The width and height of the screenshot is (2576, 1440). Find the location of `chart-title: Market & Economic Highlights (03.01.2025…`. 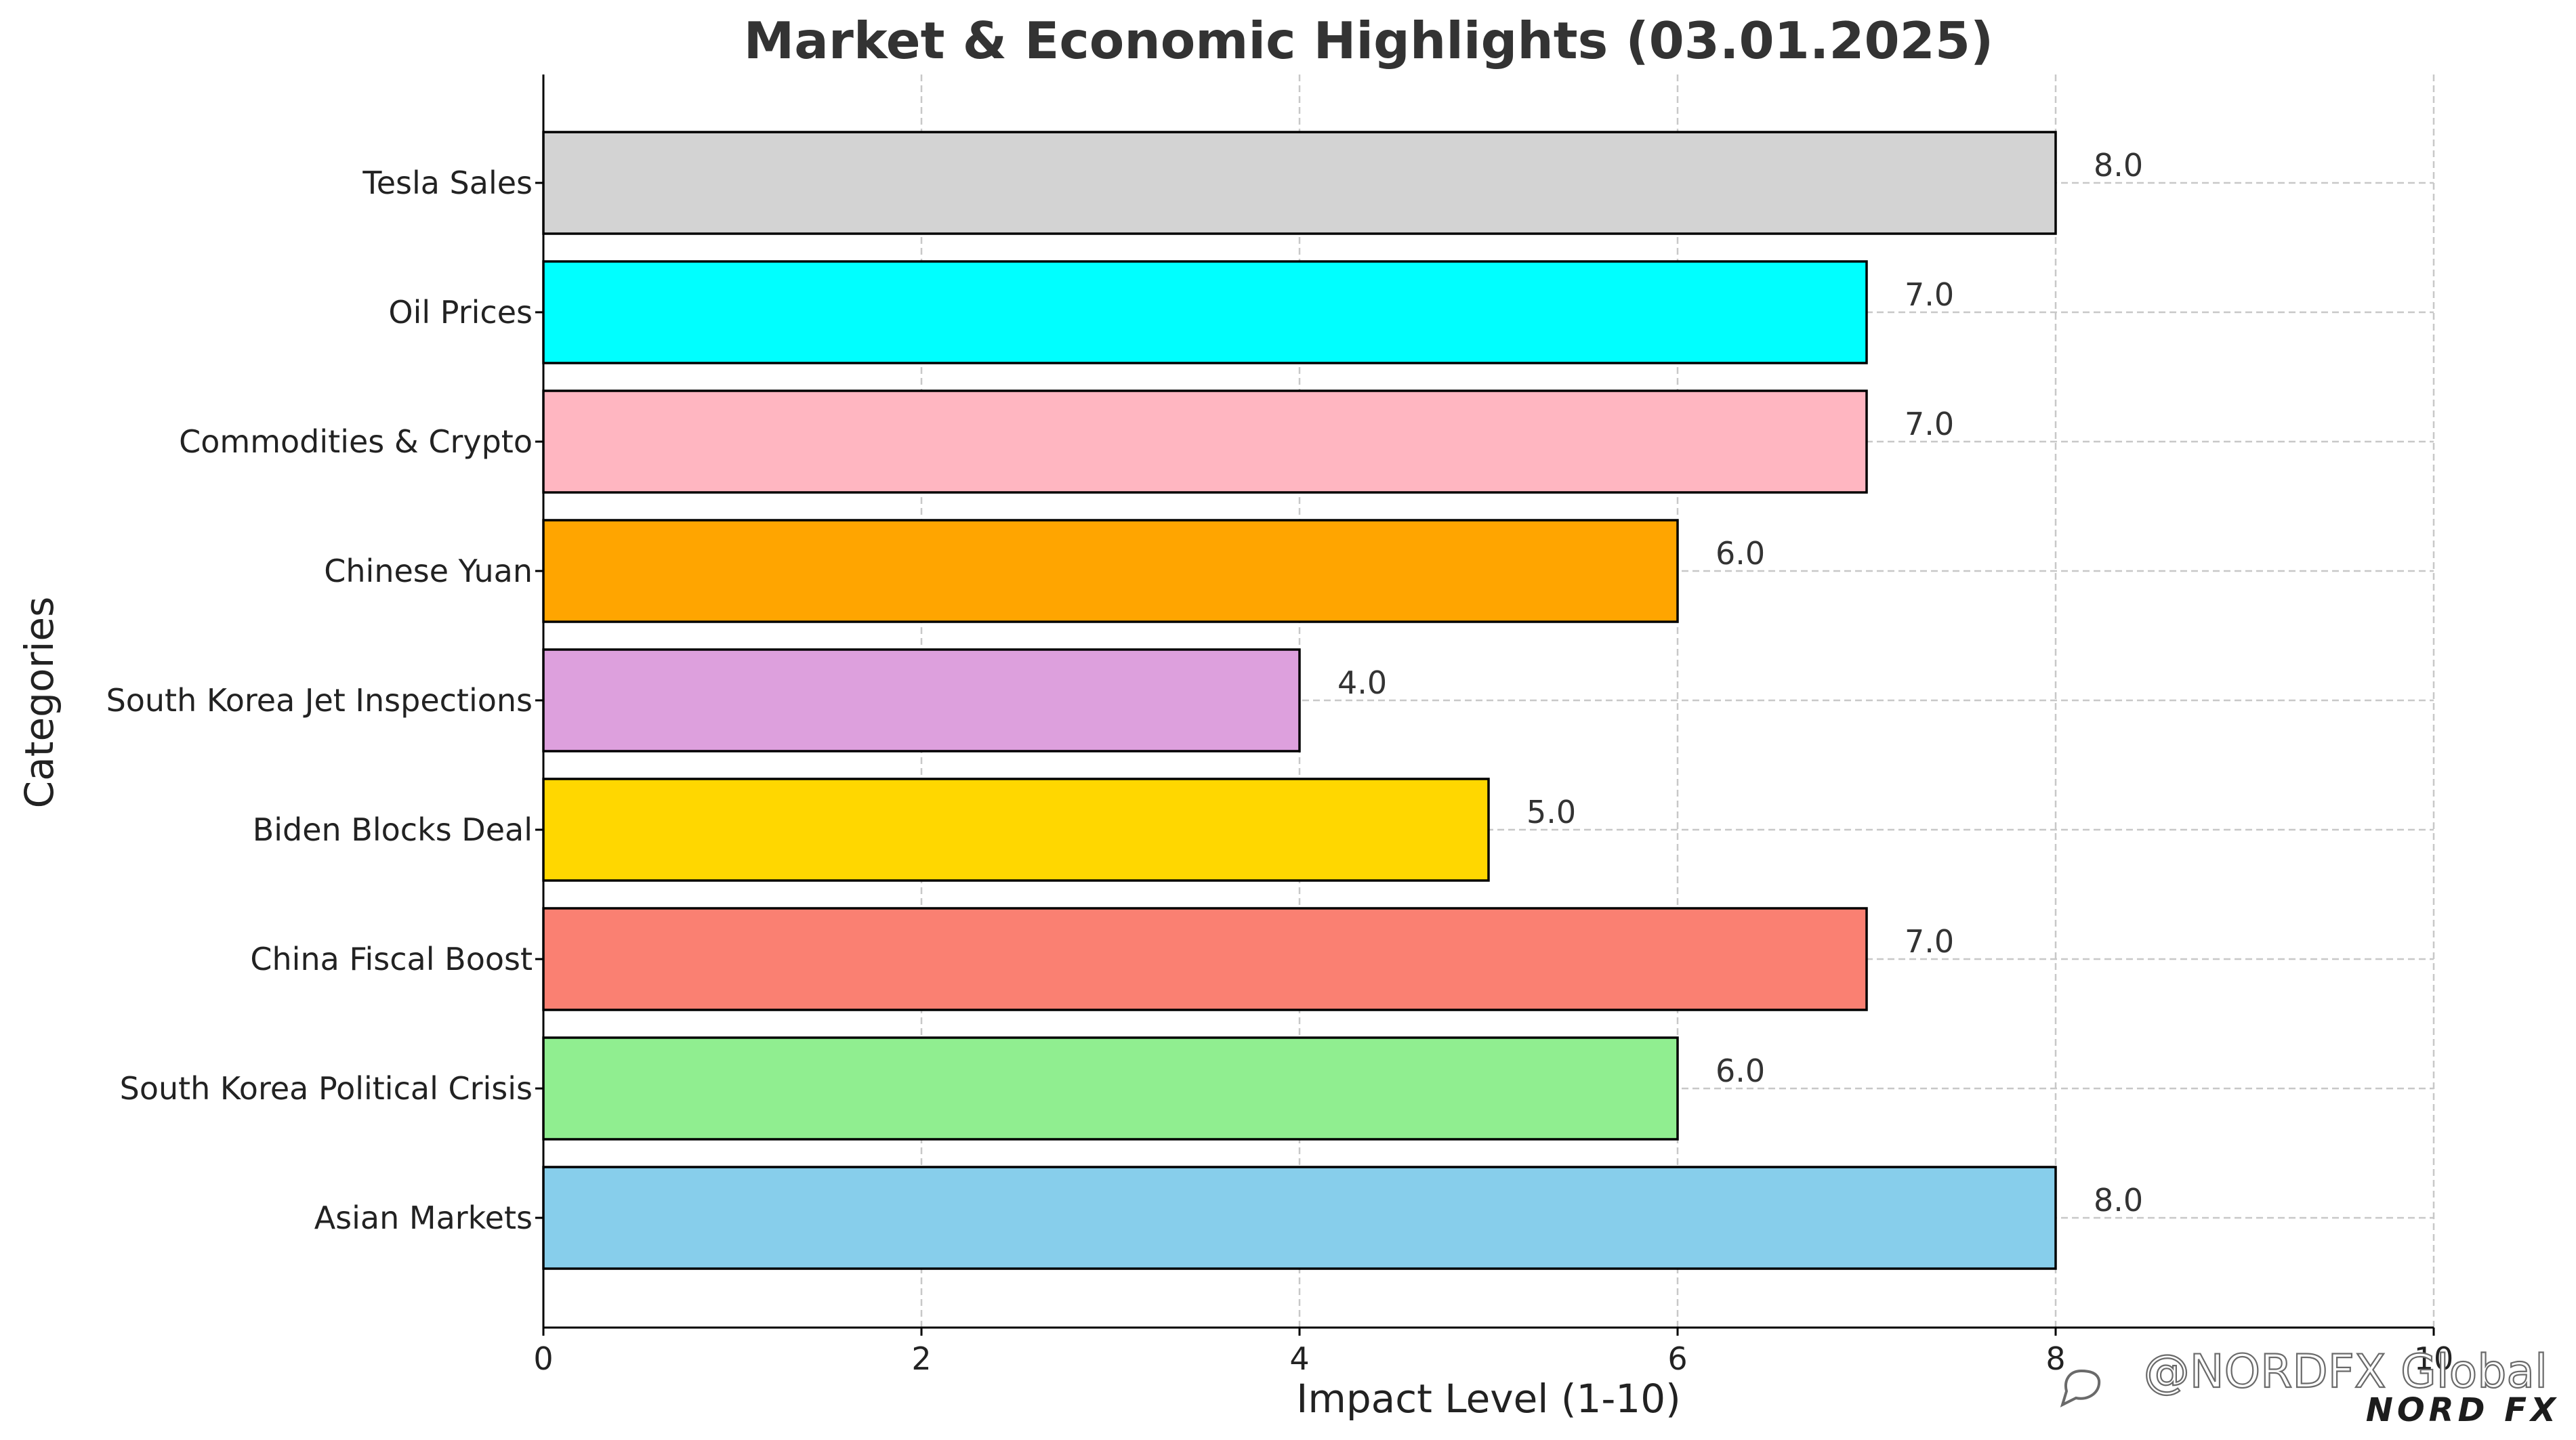

chart-title: Market & Economic Highlights (03.01.2025… is located at coordinates (1369, 40).